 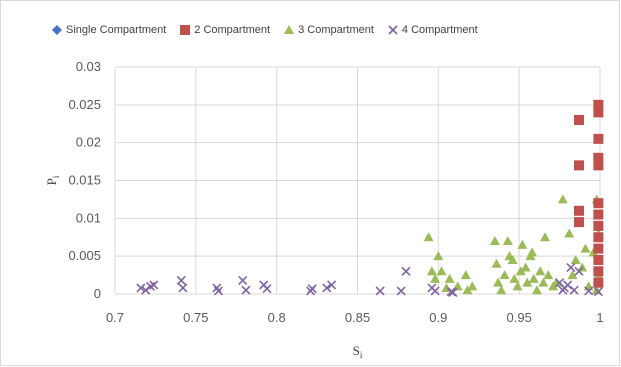 I want to click on legend-label: Single Compartment, so click(x=116, y=30).